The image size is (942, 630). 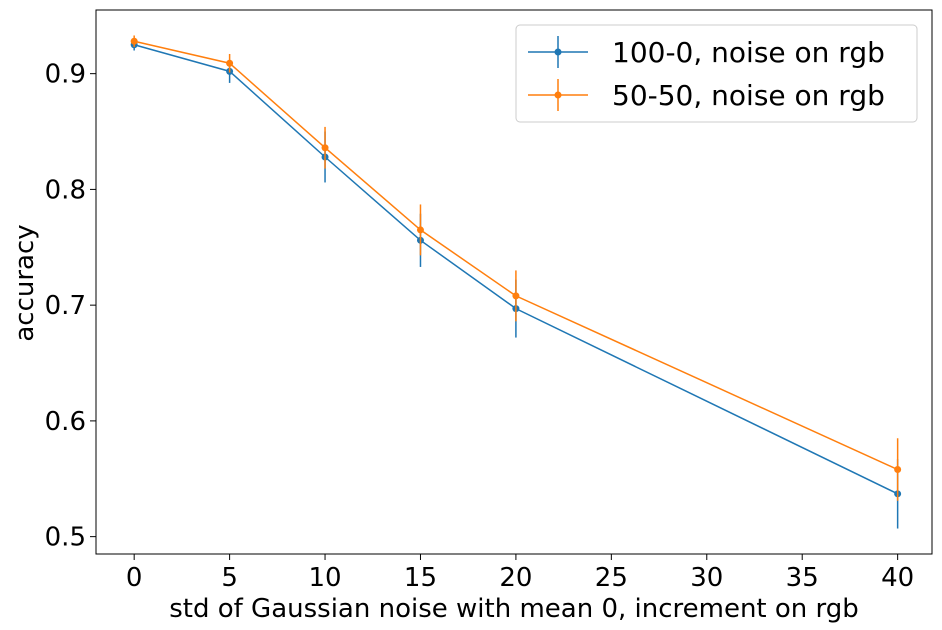 I want to click on y-tick-label: 0.9, so click(x=65, y=75).